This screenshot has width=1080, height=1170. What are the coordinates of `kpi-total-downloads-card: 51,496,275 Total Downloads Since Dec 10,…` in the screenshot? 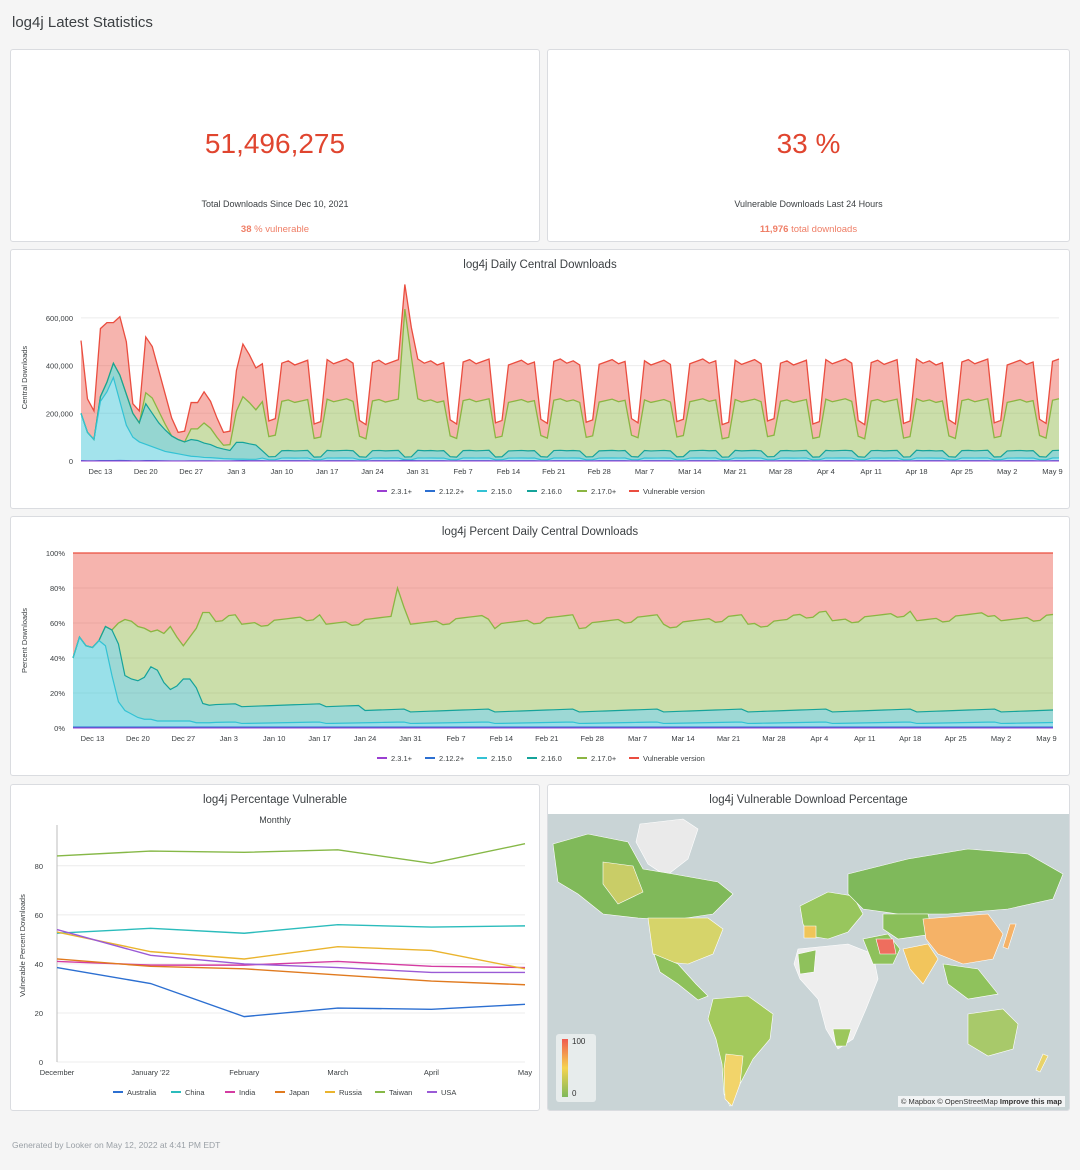 It's located at (275, 145).